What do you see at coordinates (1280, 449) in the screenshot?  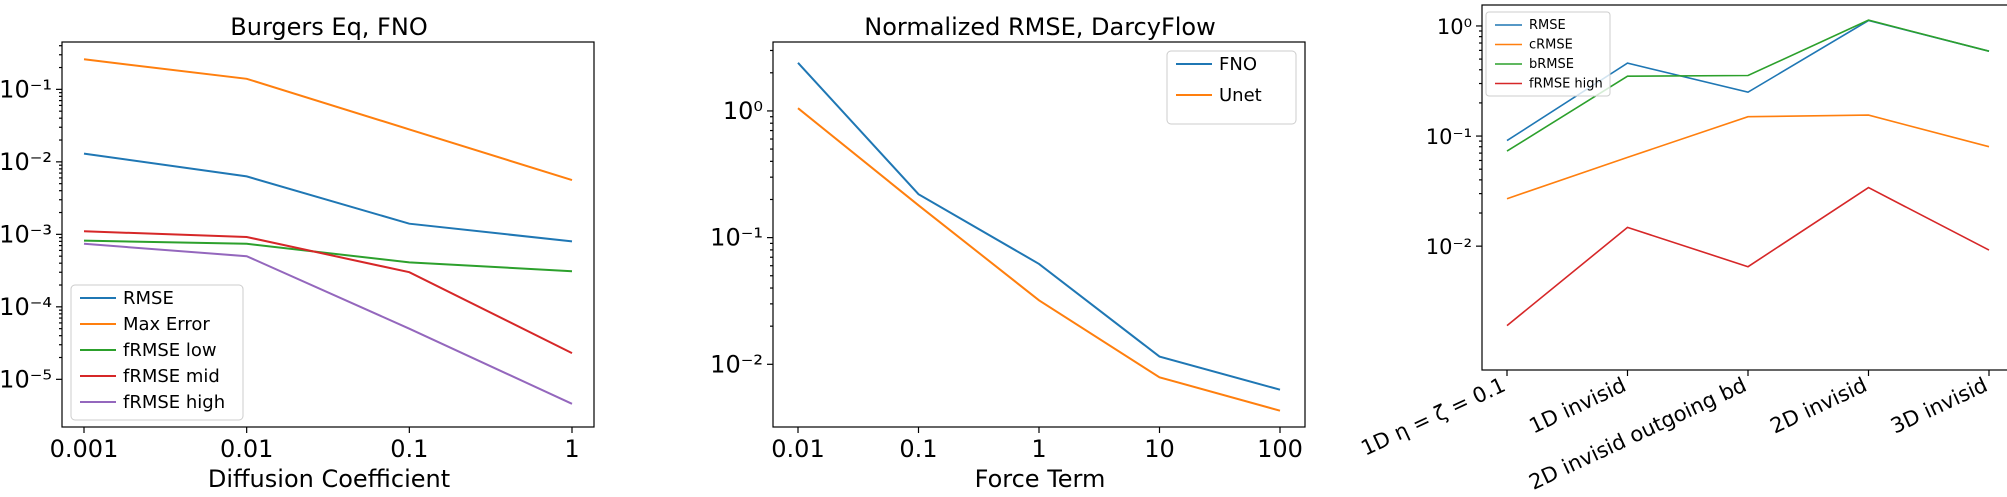 I see `x-tick-label: 100` at bounding box center [1280, 449].